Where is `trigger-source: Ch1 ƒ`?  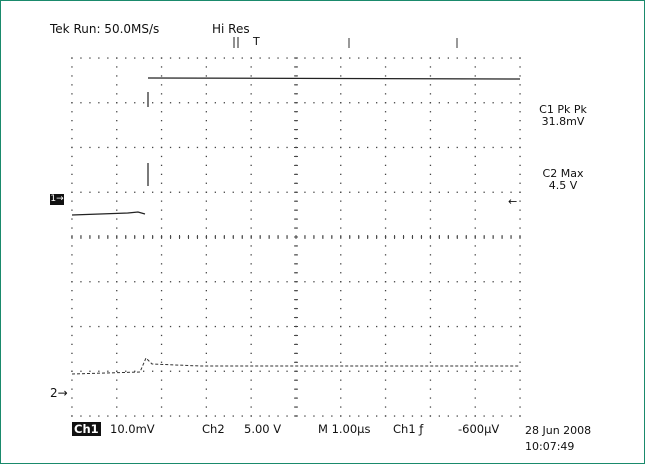
trigger-source: Ch1 ƒ is located at coordinates (408, 429).